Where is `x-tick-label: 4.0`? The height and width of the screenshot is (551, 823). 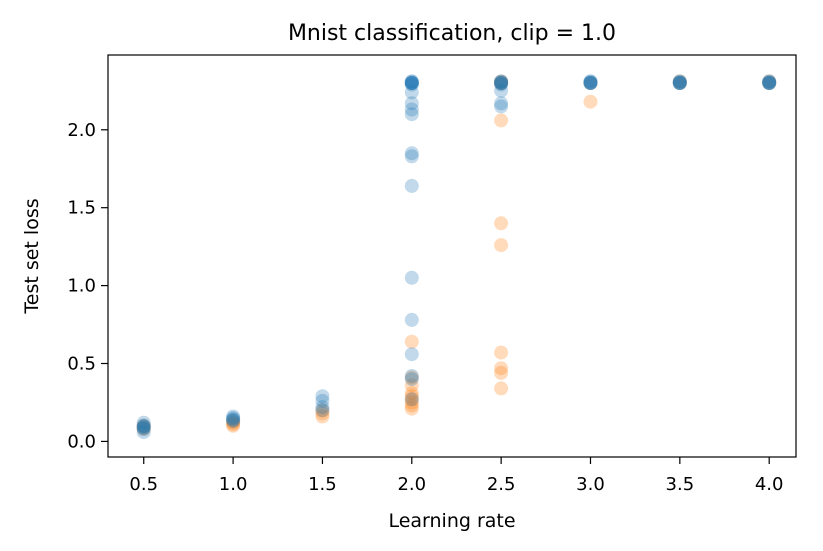
x-tick-label: 4.0 is located at coordinates (769, 484).